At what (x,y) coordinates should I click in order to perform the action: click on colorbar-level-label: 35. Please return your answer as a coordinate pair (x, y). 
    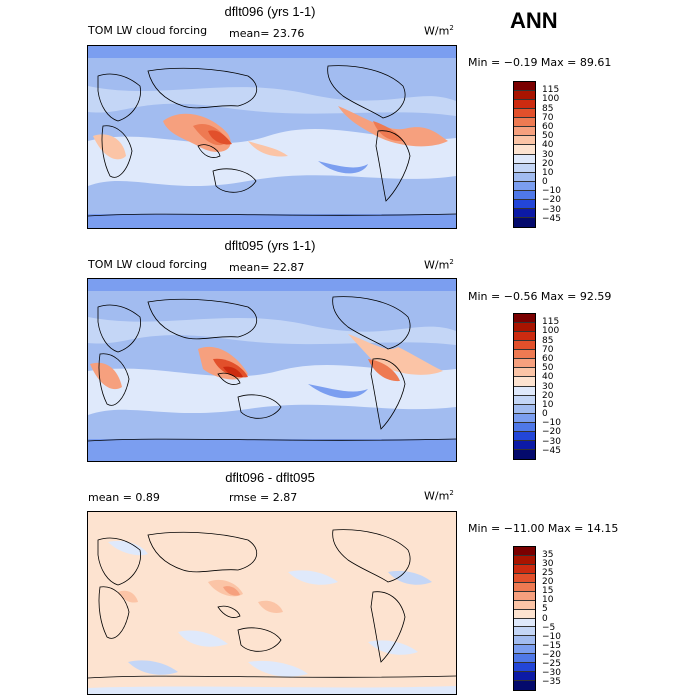
    Looking at the image, I should click on (548, 555).